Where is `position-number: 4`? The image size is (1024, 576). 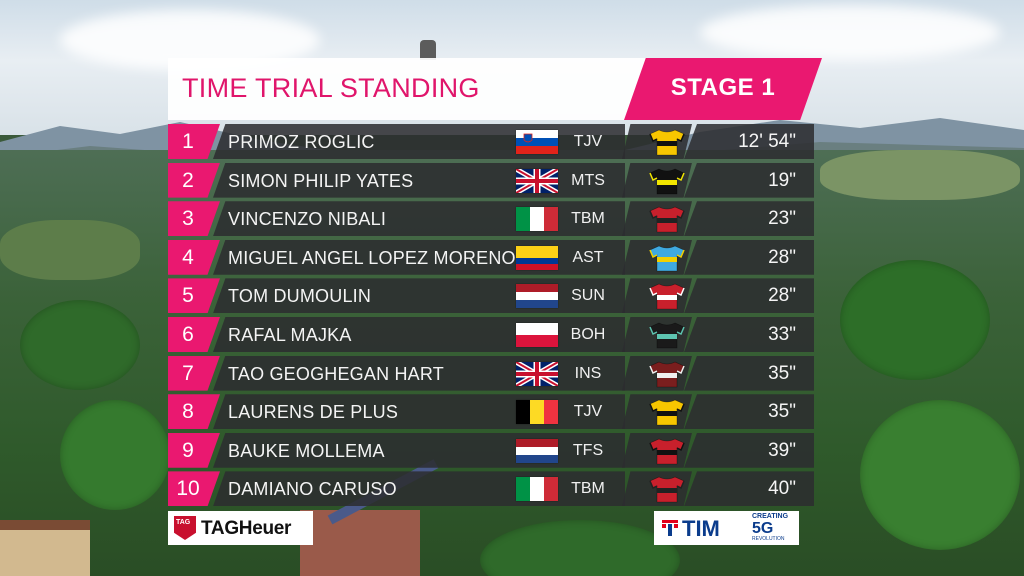
position-number: 4 is located at coordinates (188, 257).